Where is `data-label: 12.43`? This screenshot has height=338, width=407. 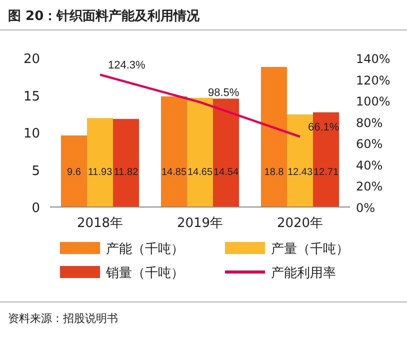
data-label: 12.43 is located at coordinates (300, 172).